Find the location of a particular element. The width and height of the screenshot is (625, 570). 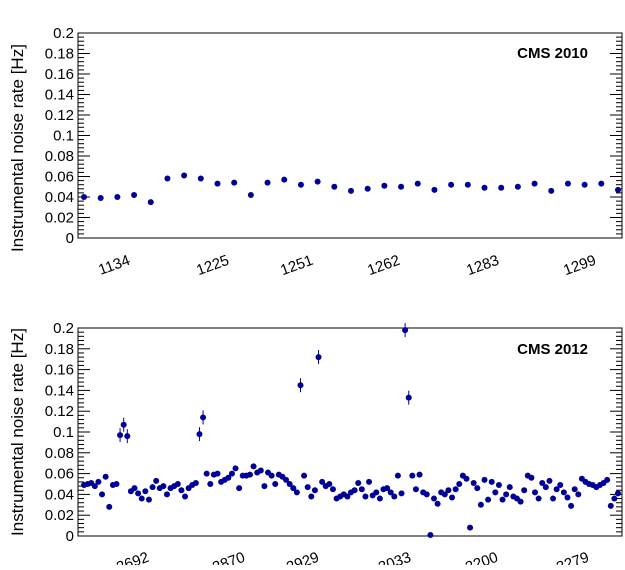

y-tick-label: 0.14 is located at coordinates (59, 390).